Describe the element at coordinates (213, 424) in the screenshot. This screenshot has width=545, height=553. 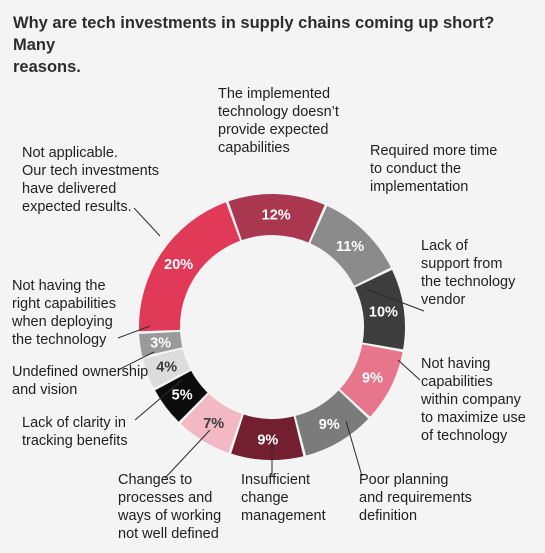
I see `slice-value-label: 7%` at that location.